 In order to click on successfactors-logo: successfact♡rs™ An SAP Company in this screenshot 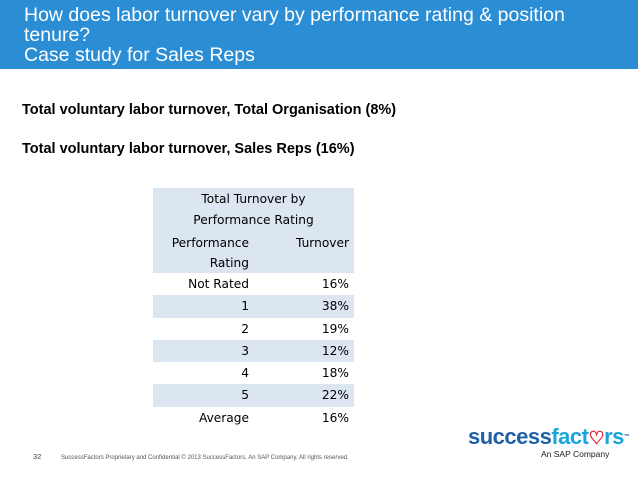, I will do `click(549, 445)`.